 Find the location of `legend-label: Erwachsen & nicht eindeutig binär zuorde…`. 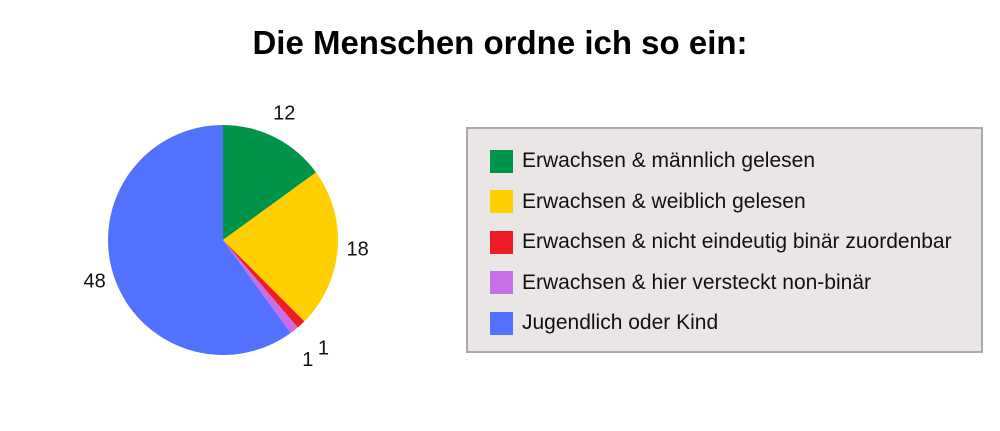

legend-label: Erwachsen & nicht eindeutig binär zuorde… is located at coordinates (737, 241).